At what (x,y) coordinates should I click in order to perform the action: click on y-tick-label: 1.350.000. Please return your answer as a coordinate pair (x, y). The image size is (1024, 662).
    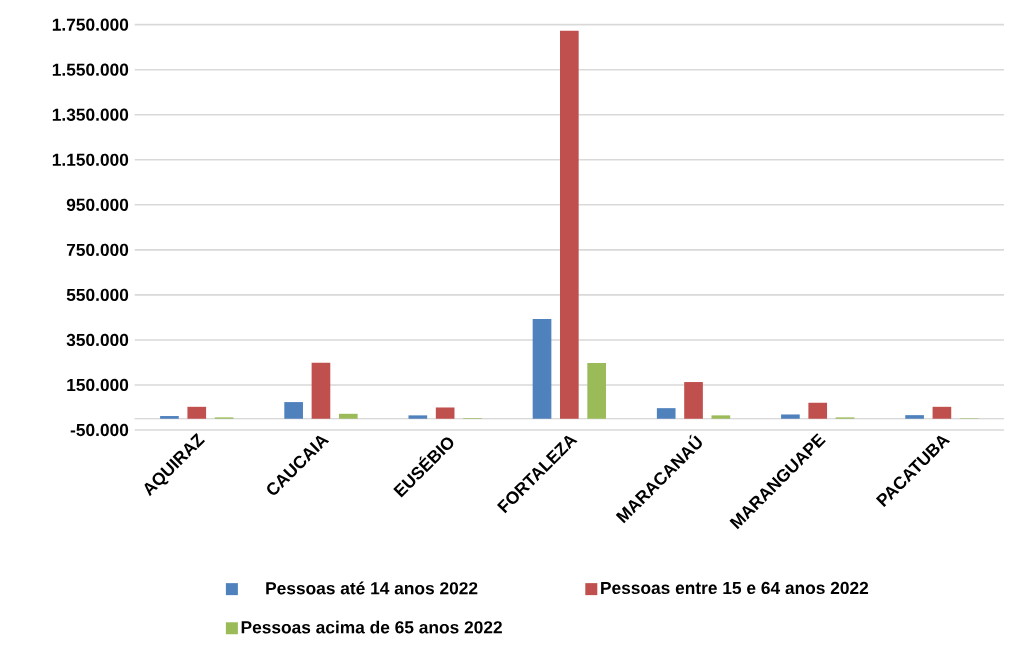
    Looking at the image, I should click on (90, 114).